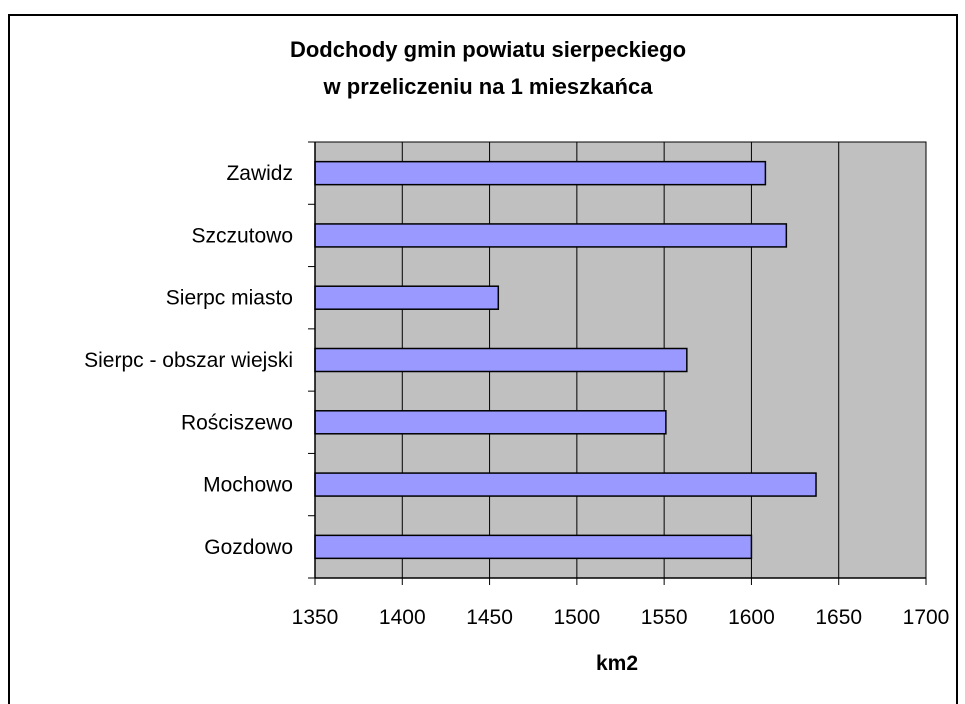 The height and width of the screenshot is (704, 965). I want to click on x-tick-label: 1550, so click(664, 617).